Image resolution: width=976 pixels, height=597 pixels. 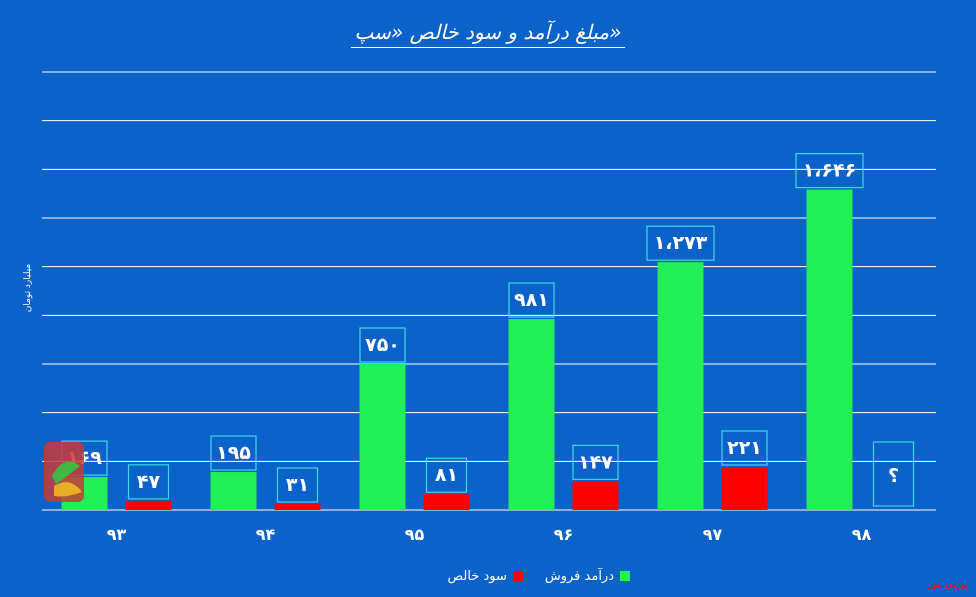 What do you see at coordinates (77, 496) in the screenshot?
I see `bourse-news-logo-icon` at bounding box center [77, 496].